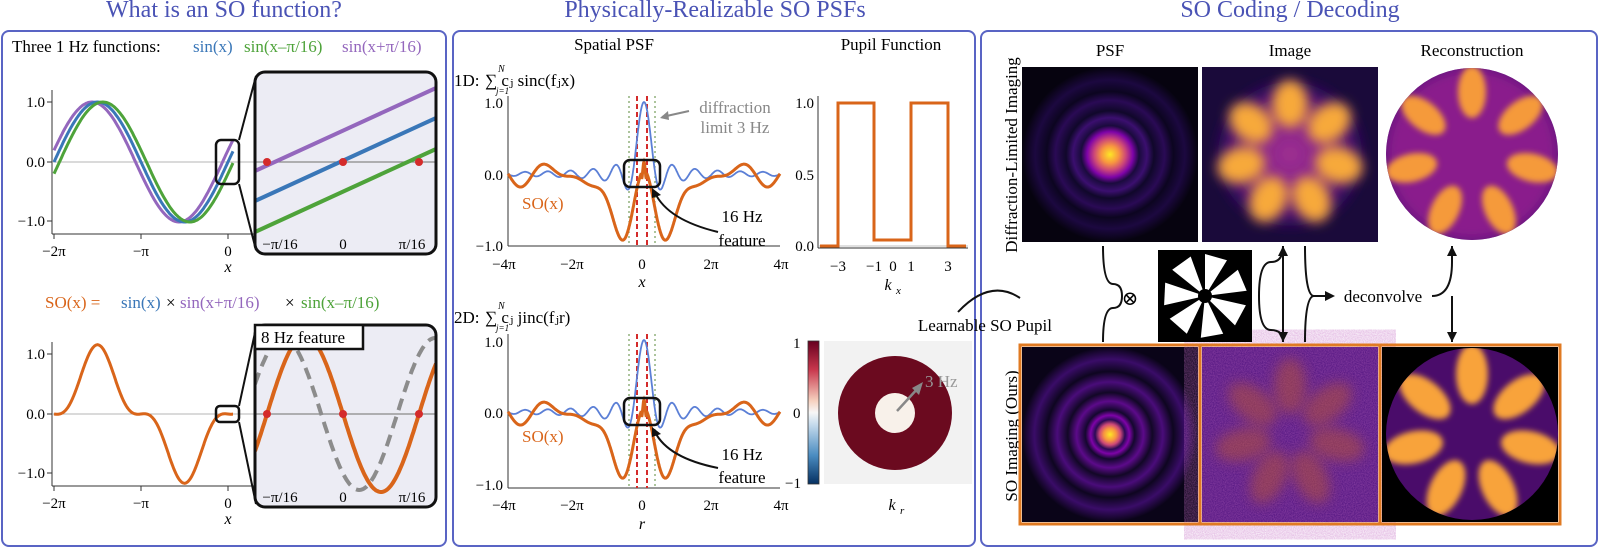 The image size is (1600, 548). Describe the element at coordinates (1011, 435) in the screenshot. I see `row-label-so: SO Imaging (Ours)` at that location.